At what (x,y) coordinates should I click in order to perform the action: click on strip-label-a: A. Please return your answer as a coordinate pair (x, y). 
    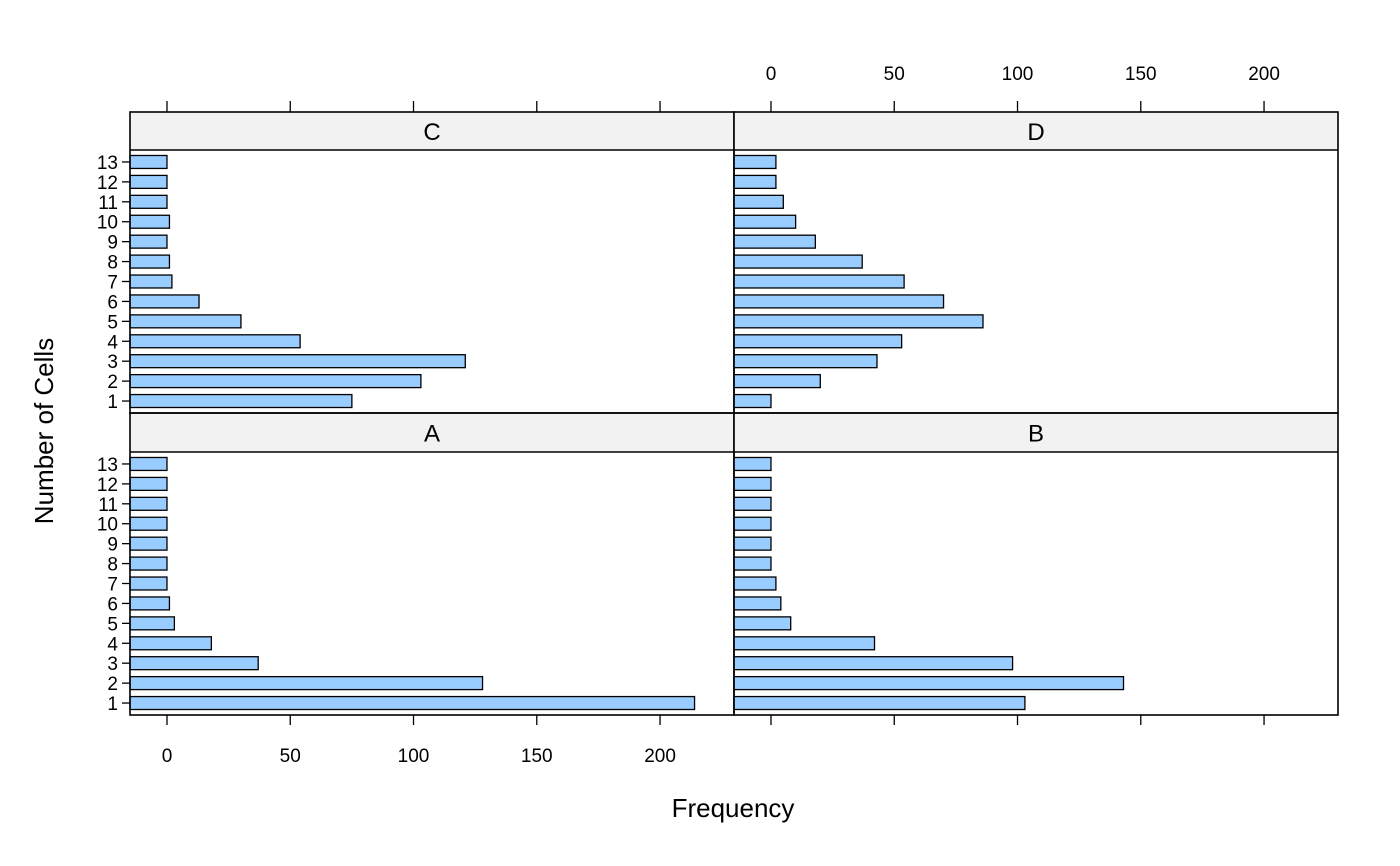
    Looking at the image, I should click on (432, 434).